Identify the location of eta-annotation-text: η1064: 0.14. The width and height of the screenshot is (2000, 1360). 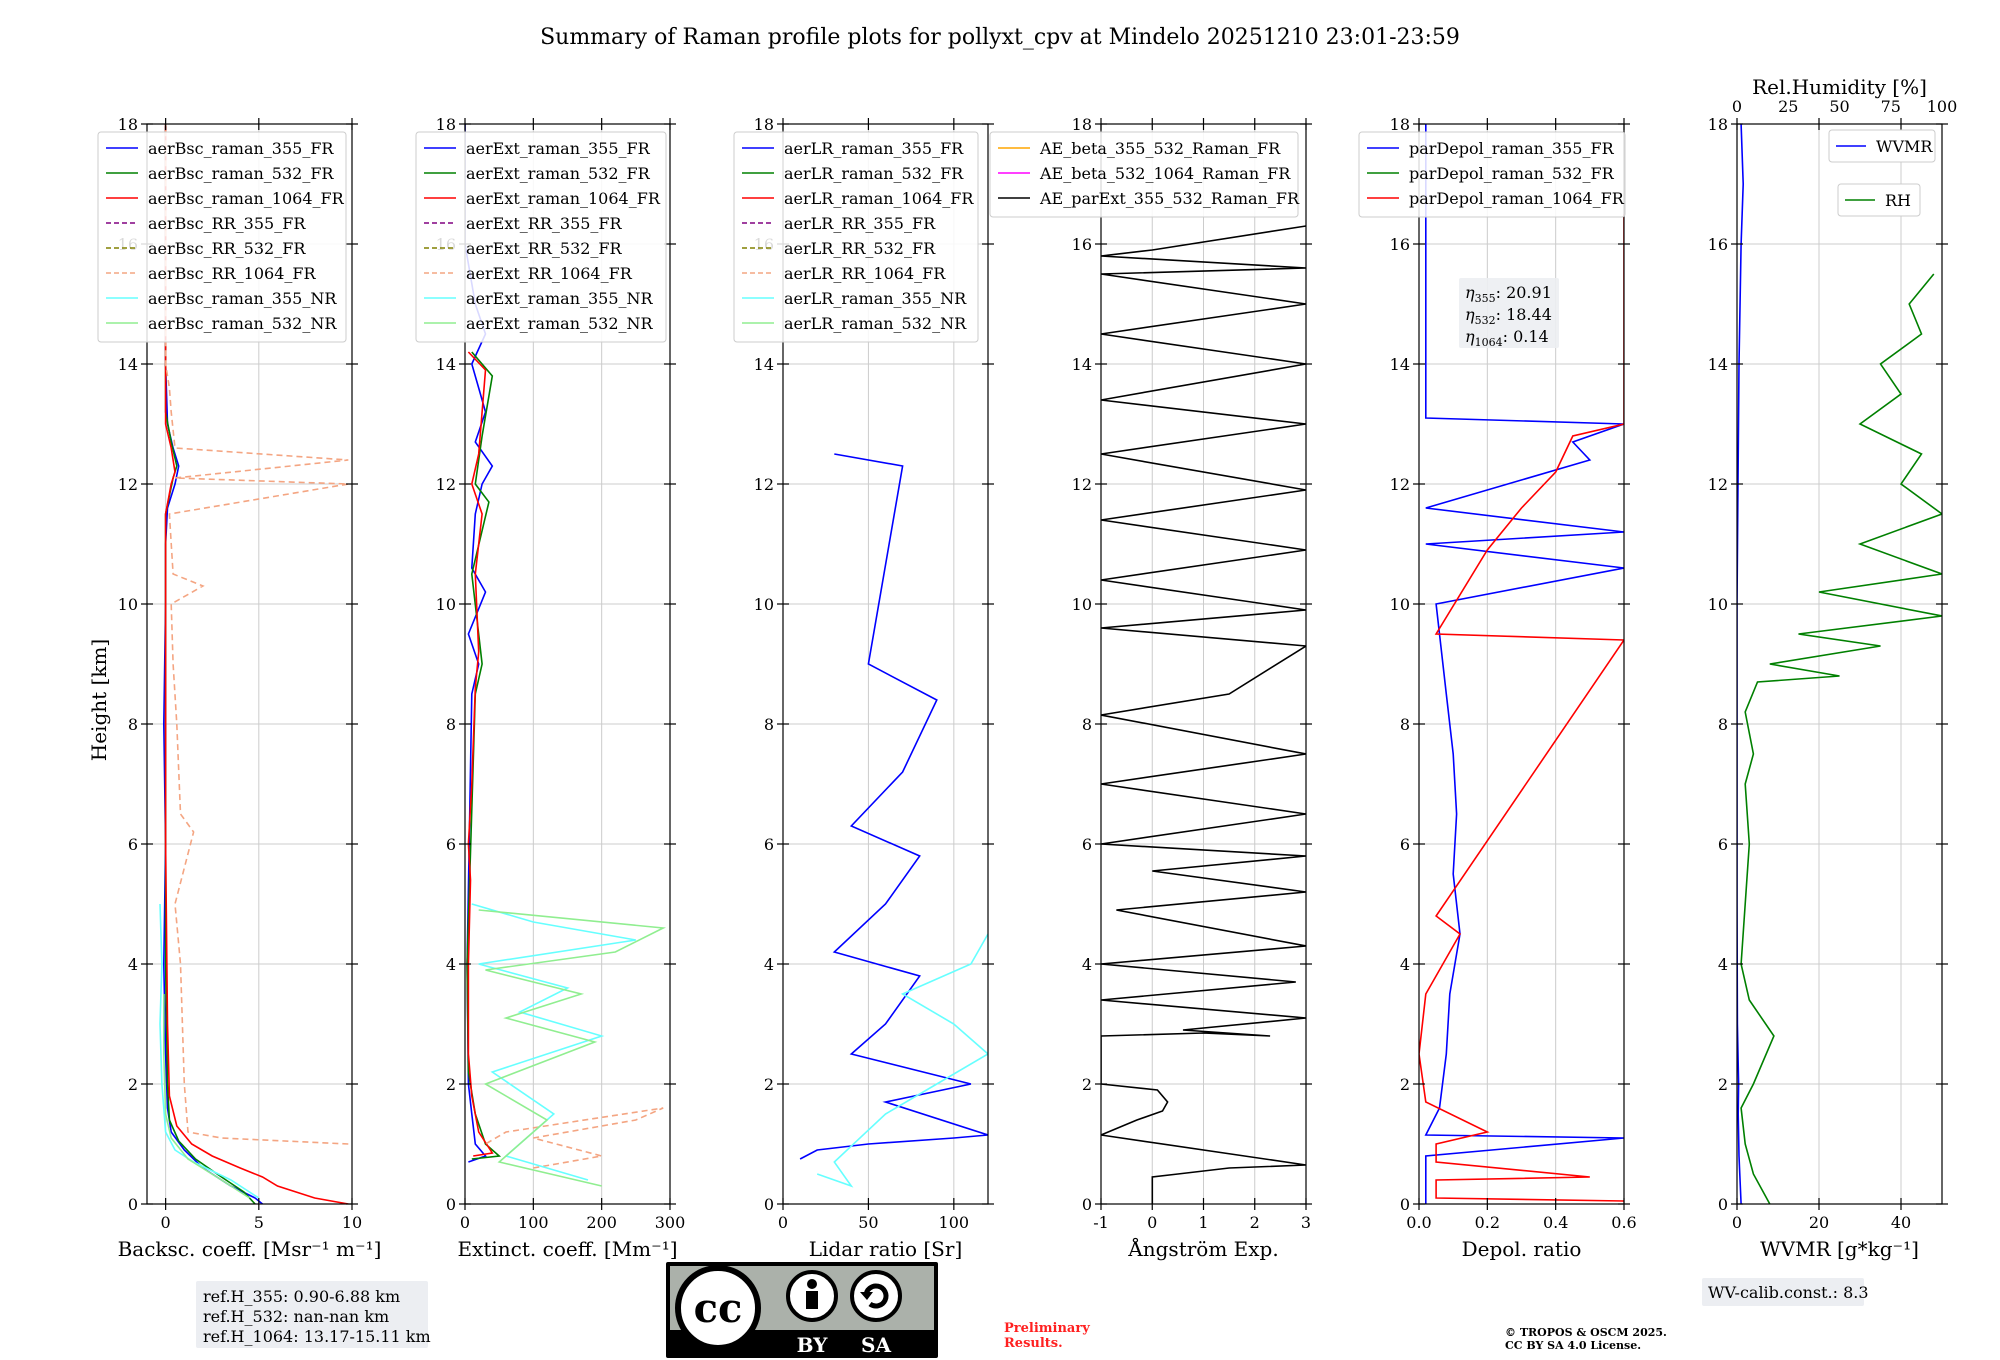
(1507, 338).